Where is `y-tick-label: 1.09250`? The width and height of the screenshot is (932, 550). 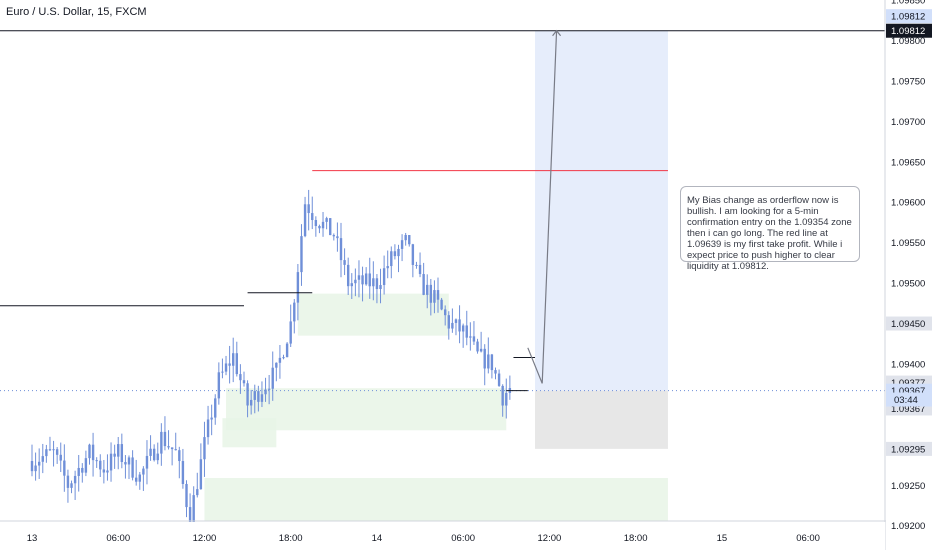 y-tick-label: 1.09250 is located at coordinates (908, 486).